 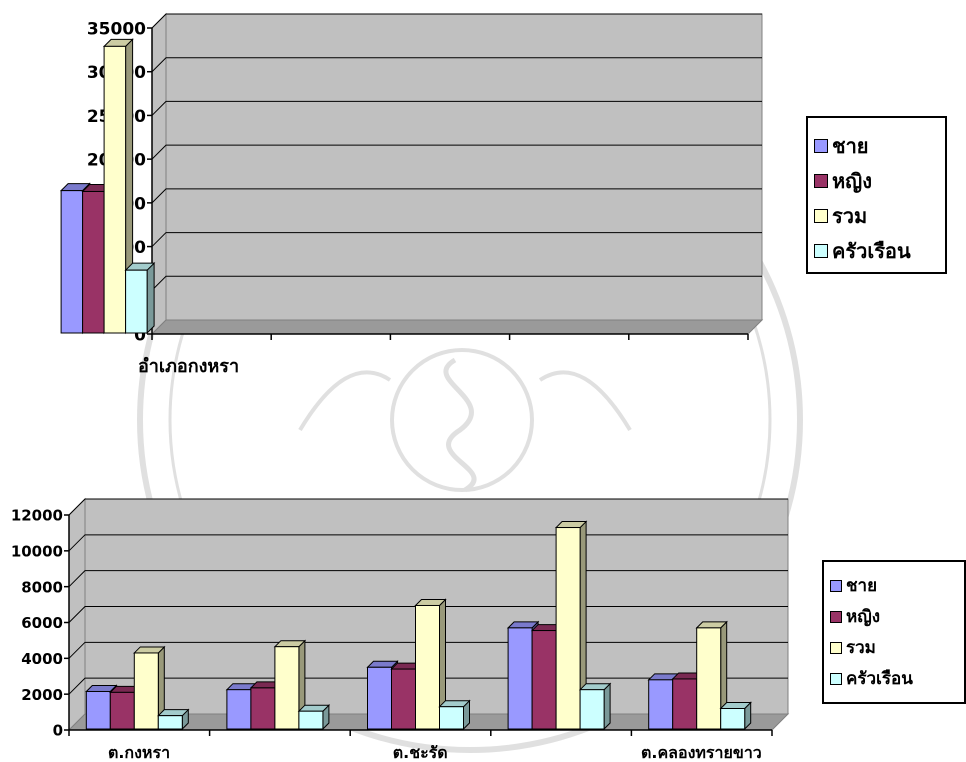 I want to click on chart2-legend-label: ครัวเรือน, so click(x=879, y=679).